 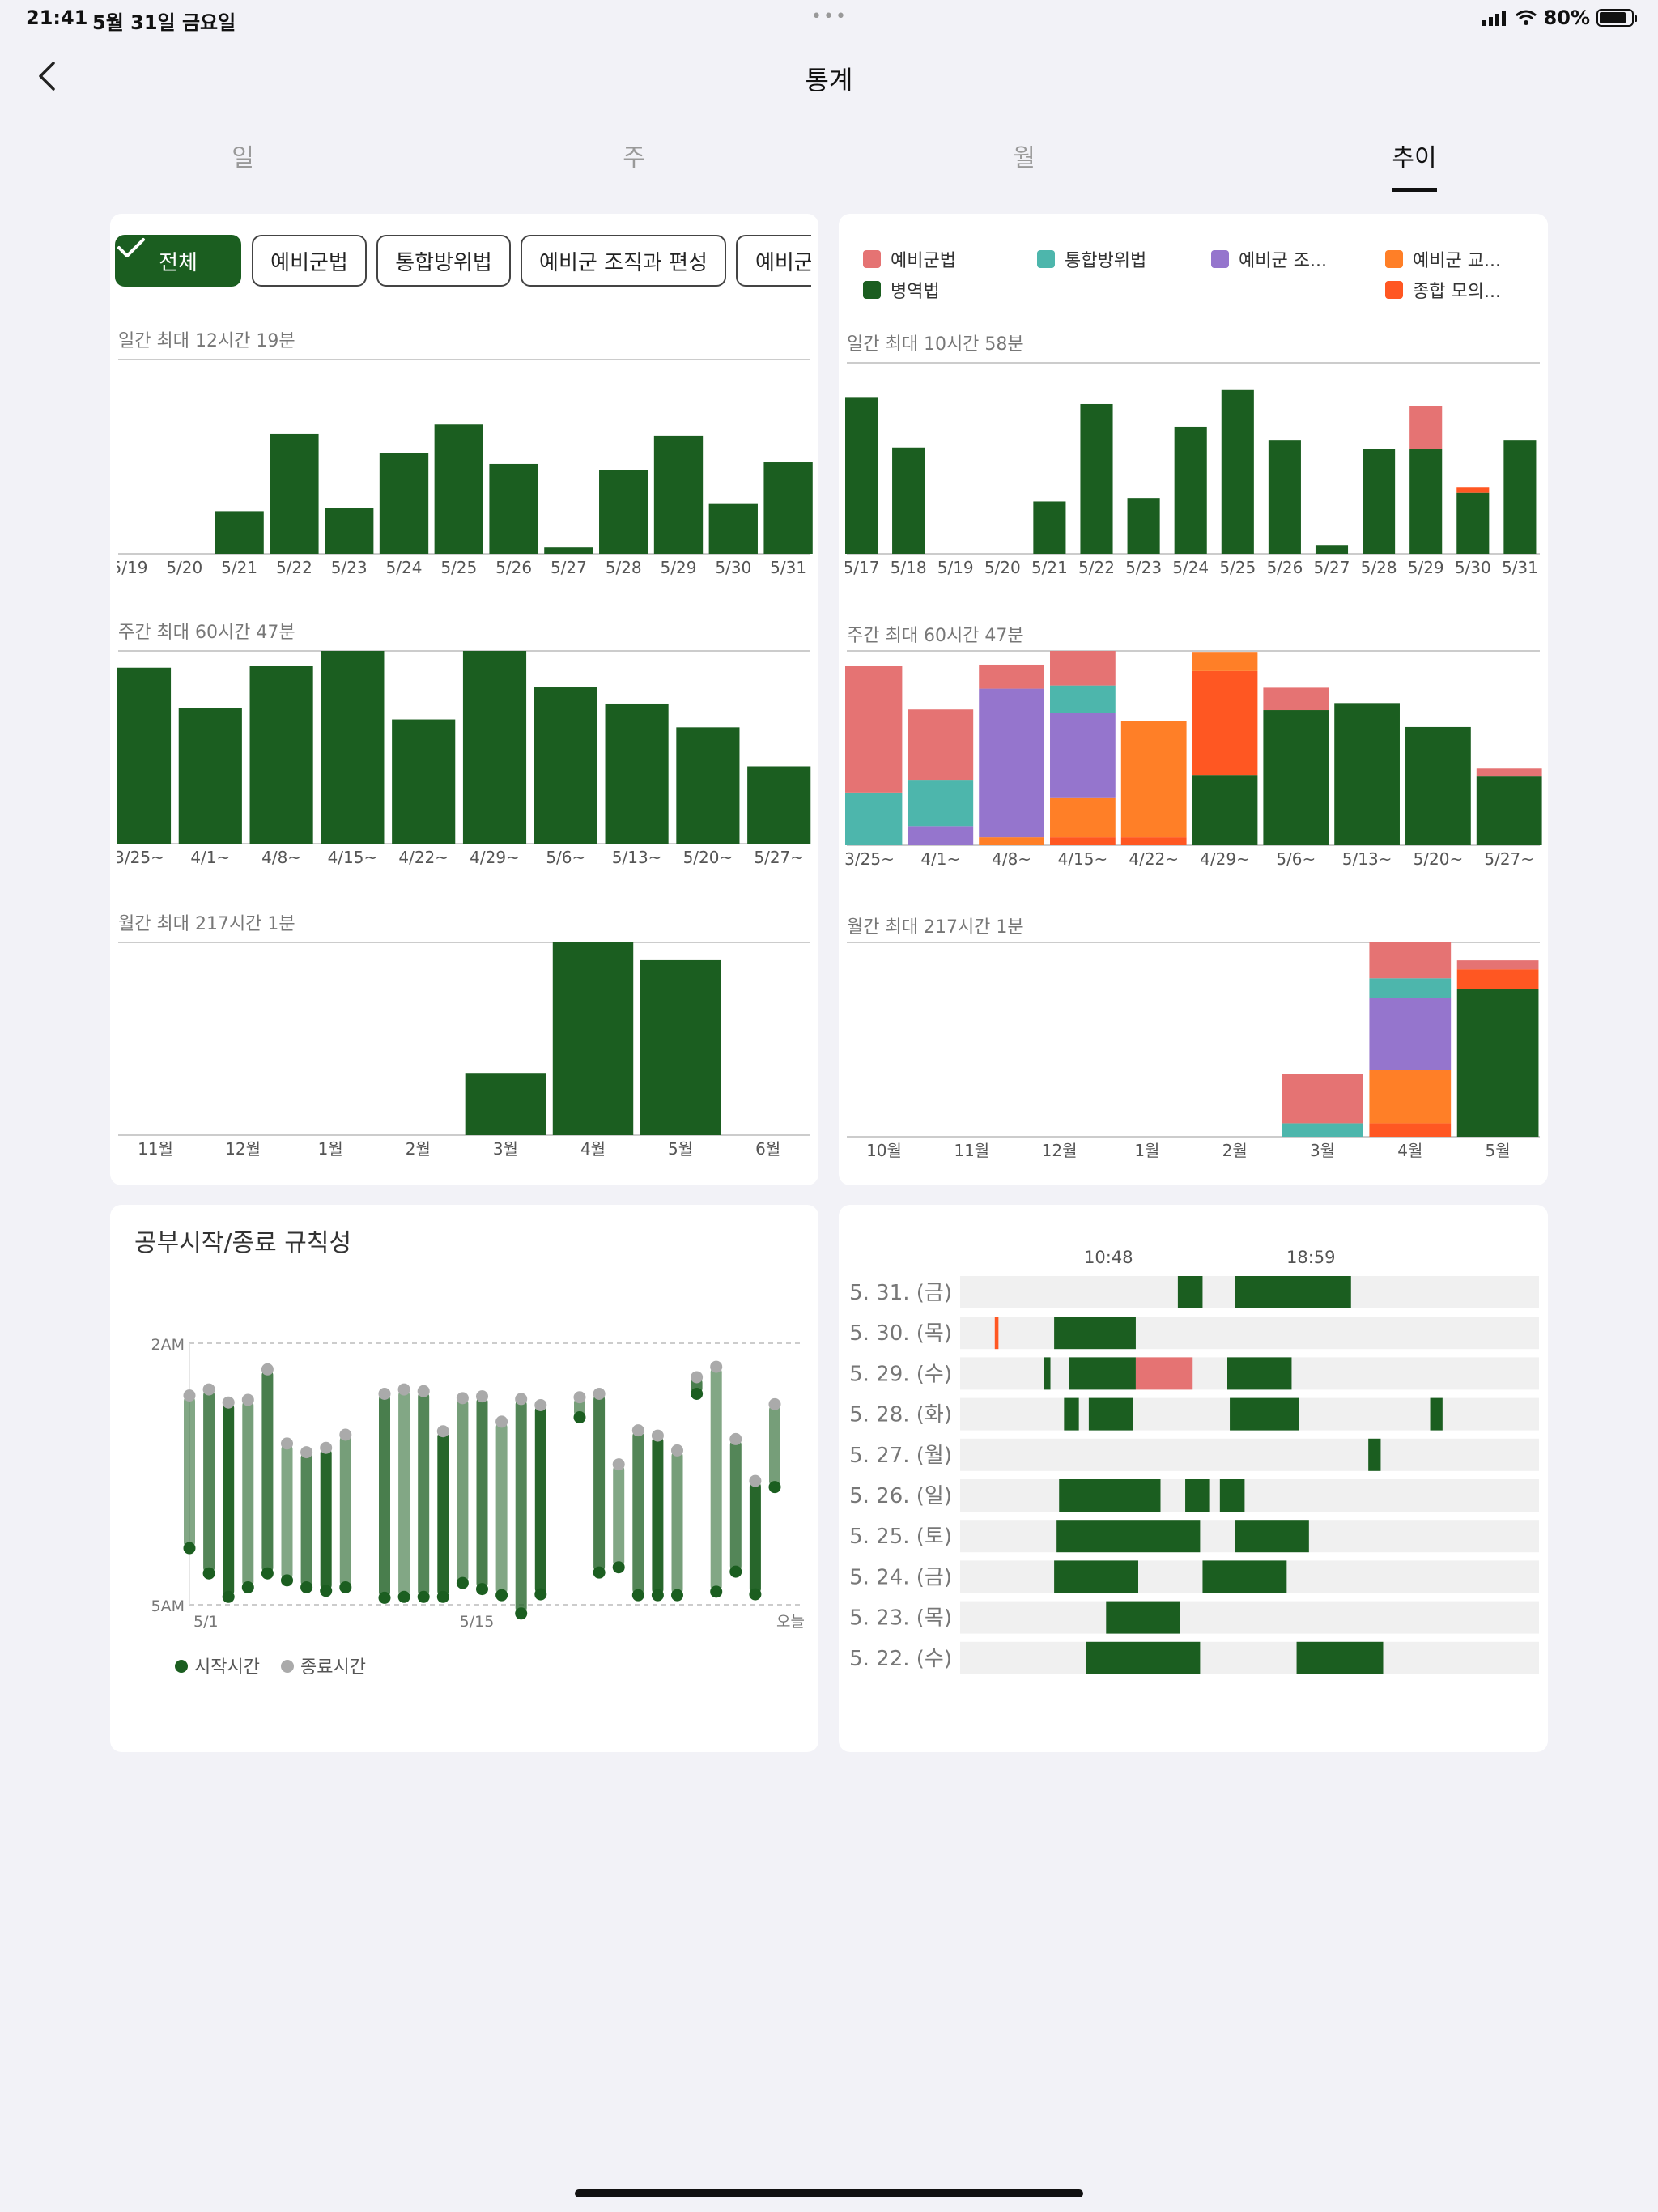 I want to click on y-tick-label: 5AM, so click(x=168, y=1606).